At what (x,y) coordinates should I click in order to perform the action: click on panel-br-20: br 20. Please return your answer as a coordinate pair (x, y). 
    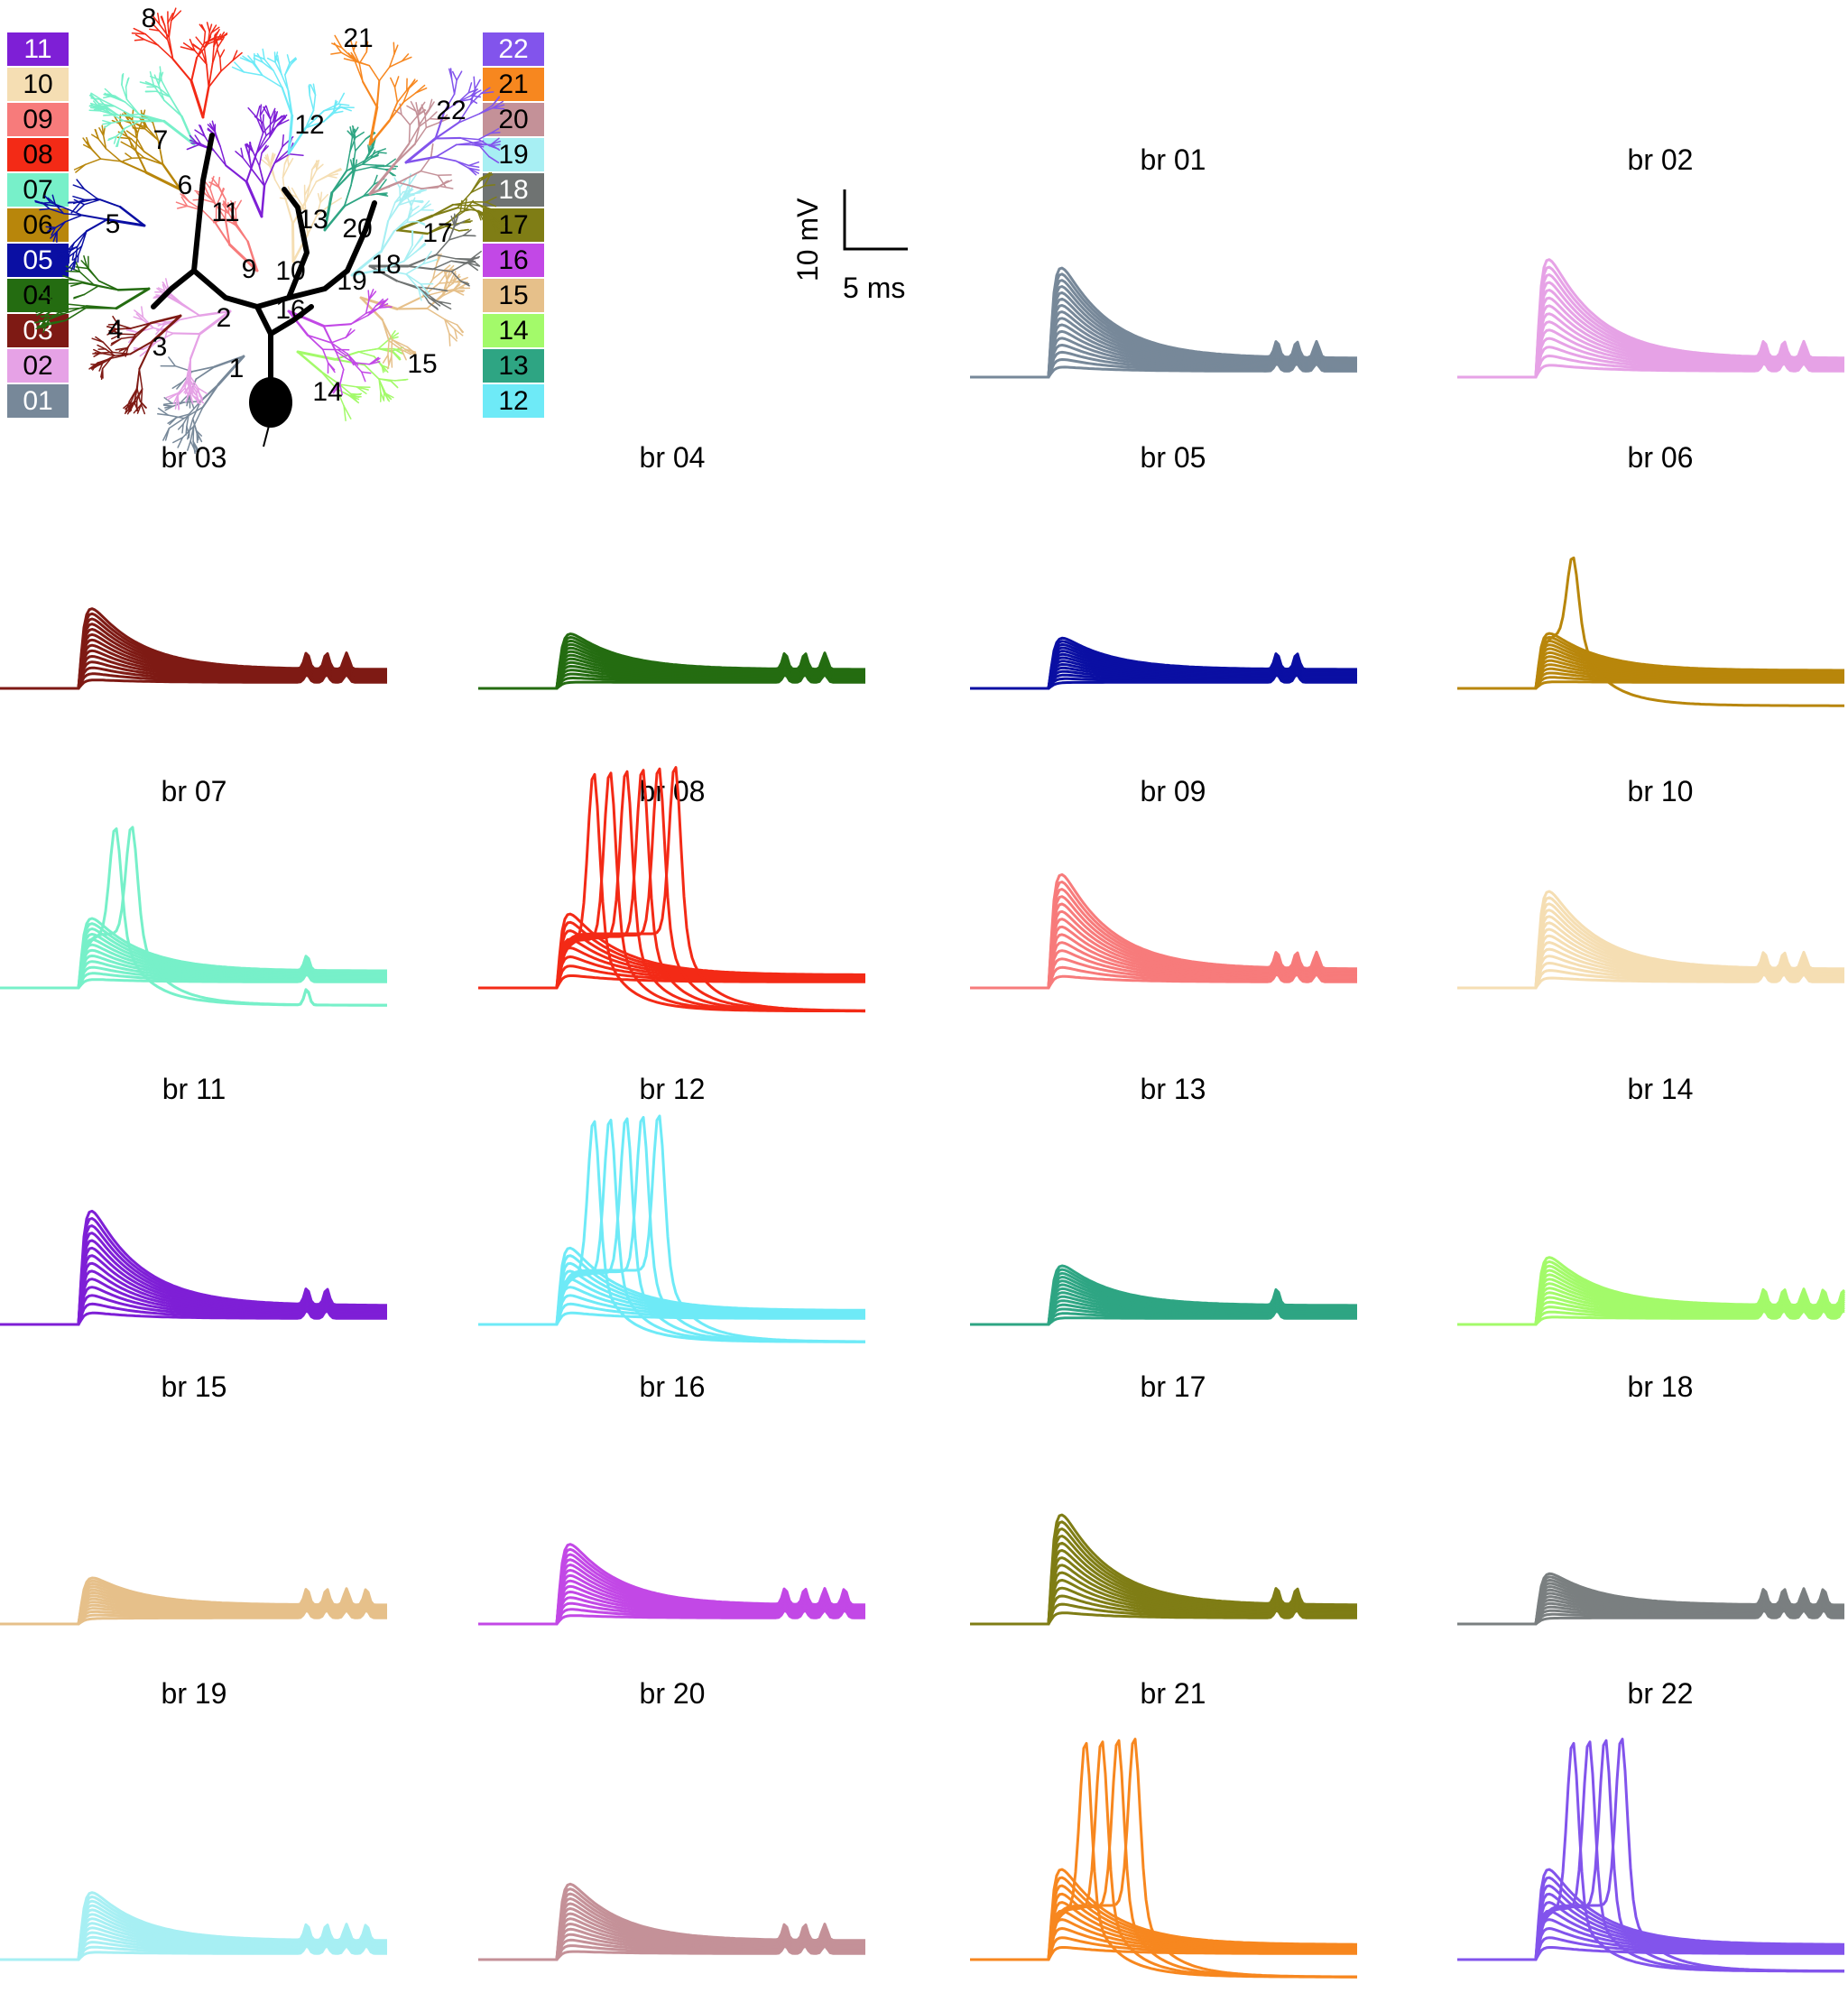
    Looking at the image, I should click on (671, 1819).